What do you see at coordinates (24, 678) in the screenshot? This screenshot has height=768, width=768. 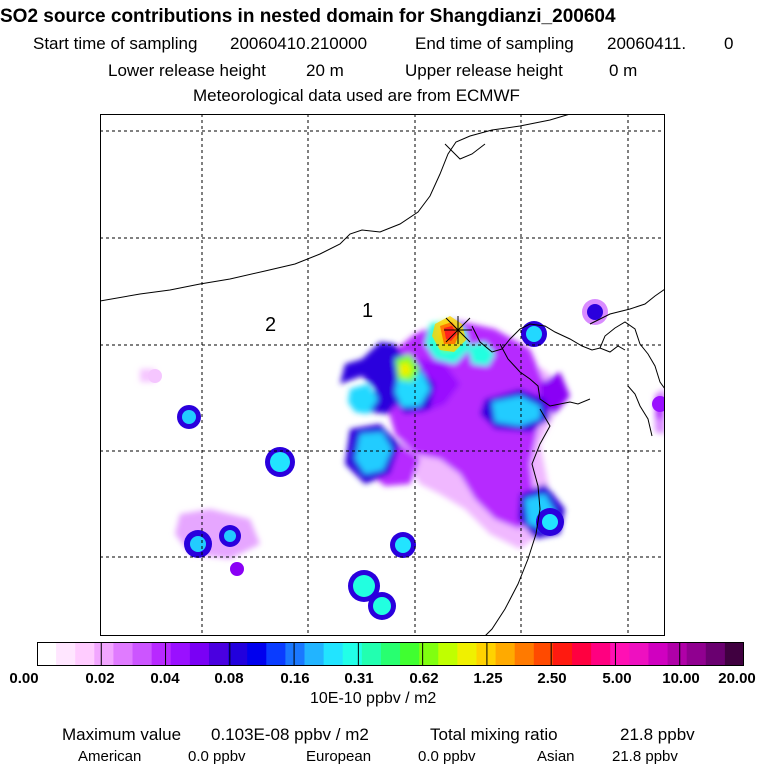 I see `legend-label-0: 0.00` at bounding box center [24, 678].